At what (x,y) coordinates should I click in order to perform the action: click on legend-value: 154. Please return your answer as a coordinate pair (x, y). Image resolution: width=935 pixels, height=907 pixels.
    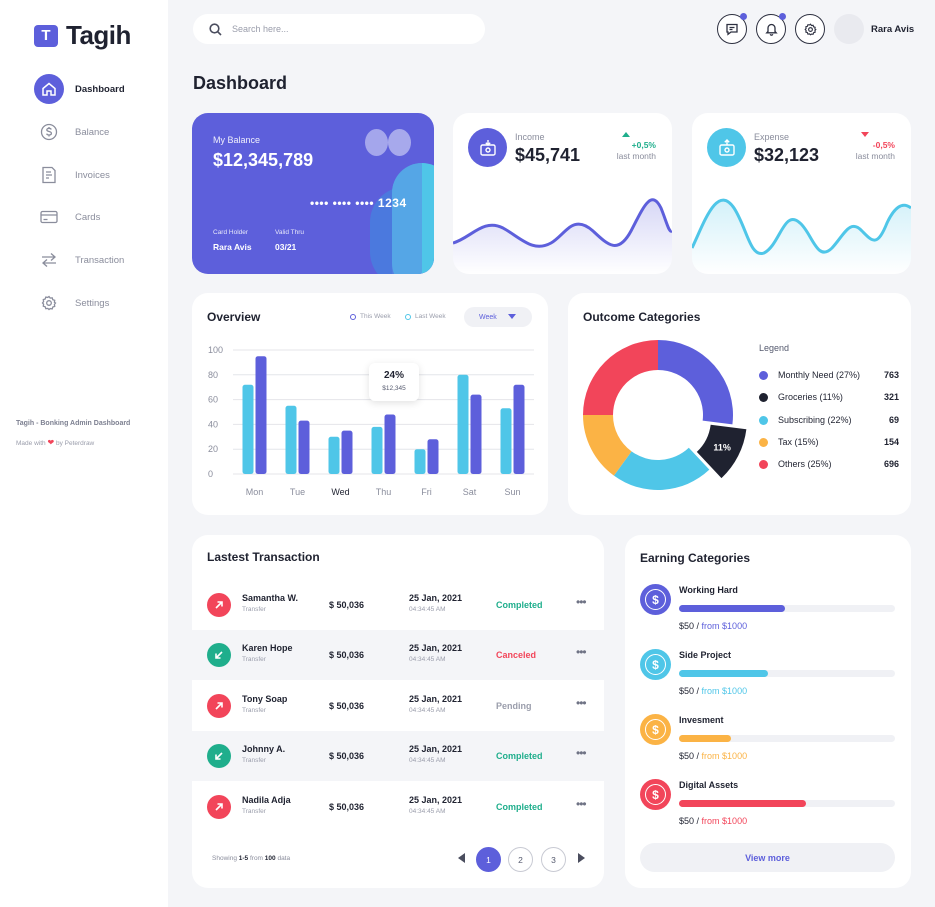
    Looking at the image, I should click on (891, 442).